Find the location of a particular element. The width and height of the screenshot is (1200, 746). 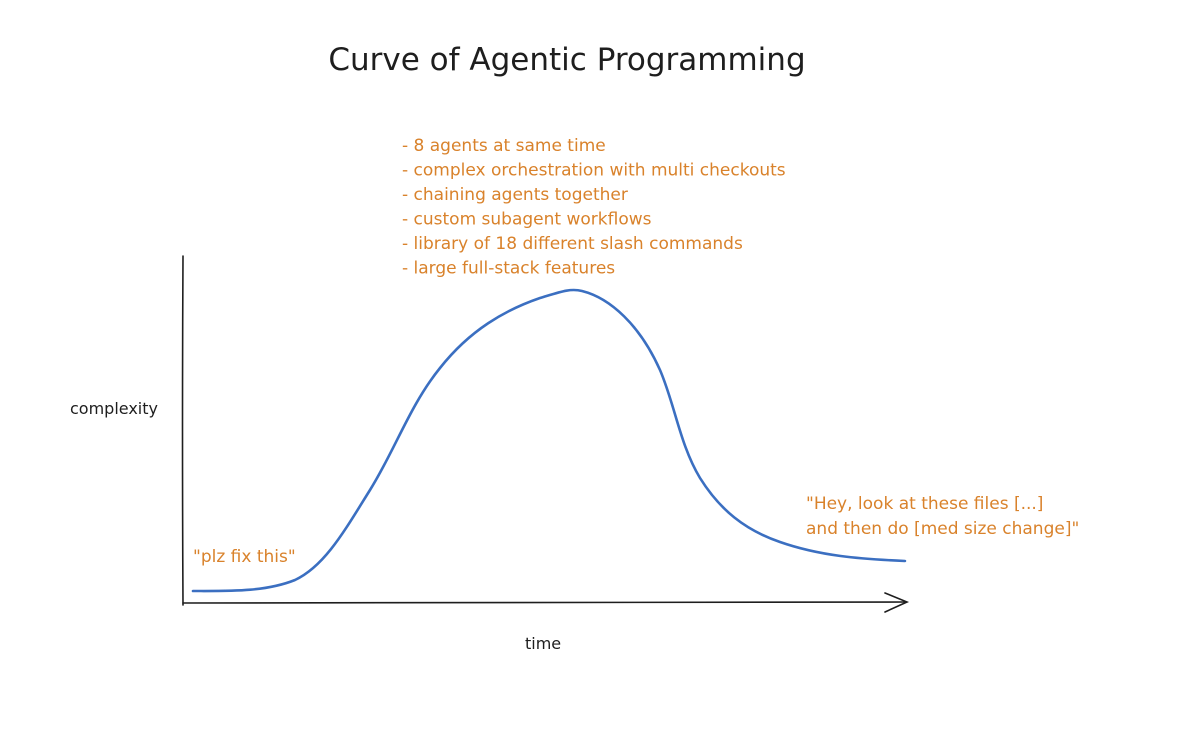

annotation-line: - large full-stack features is located at coordinates (508, 269).